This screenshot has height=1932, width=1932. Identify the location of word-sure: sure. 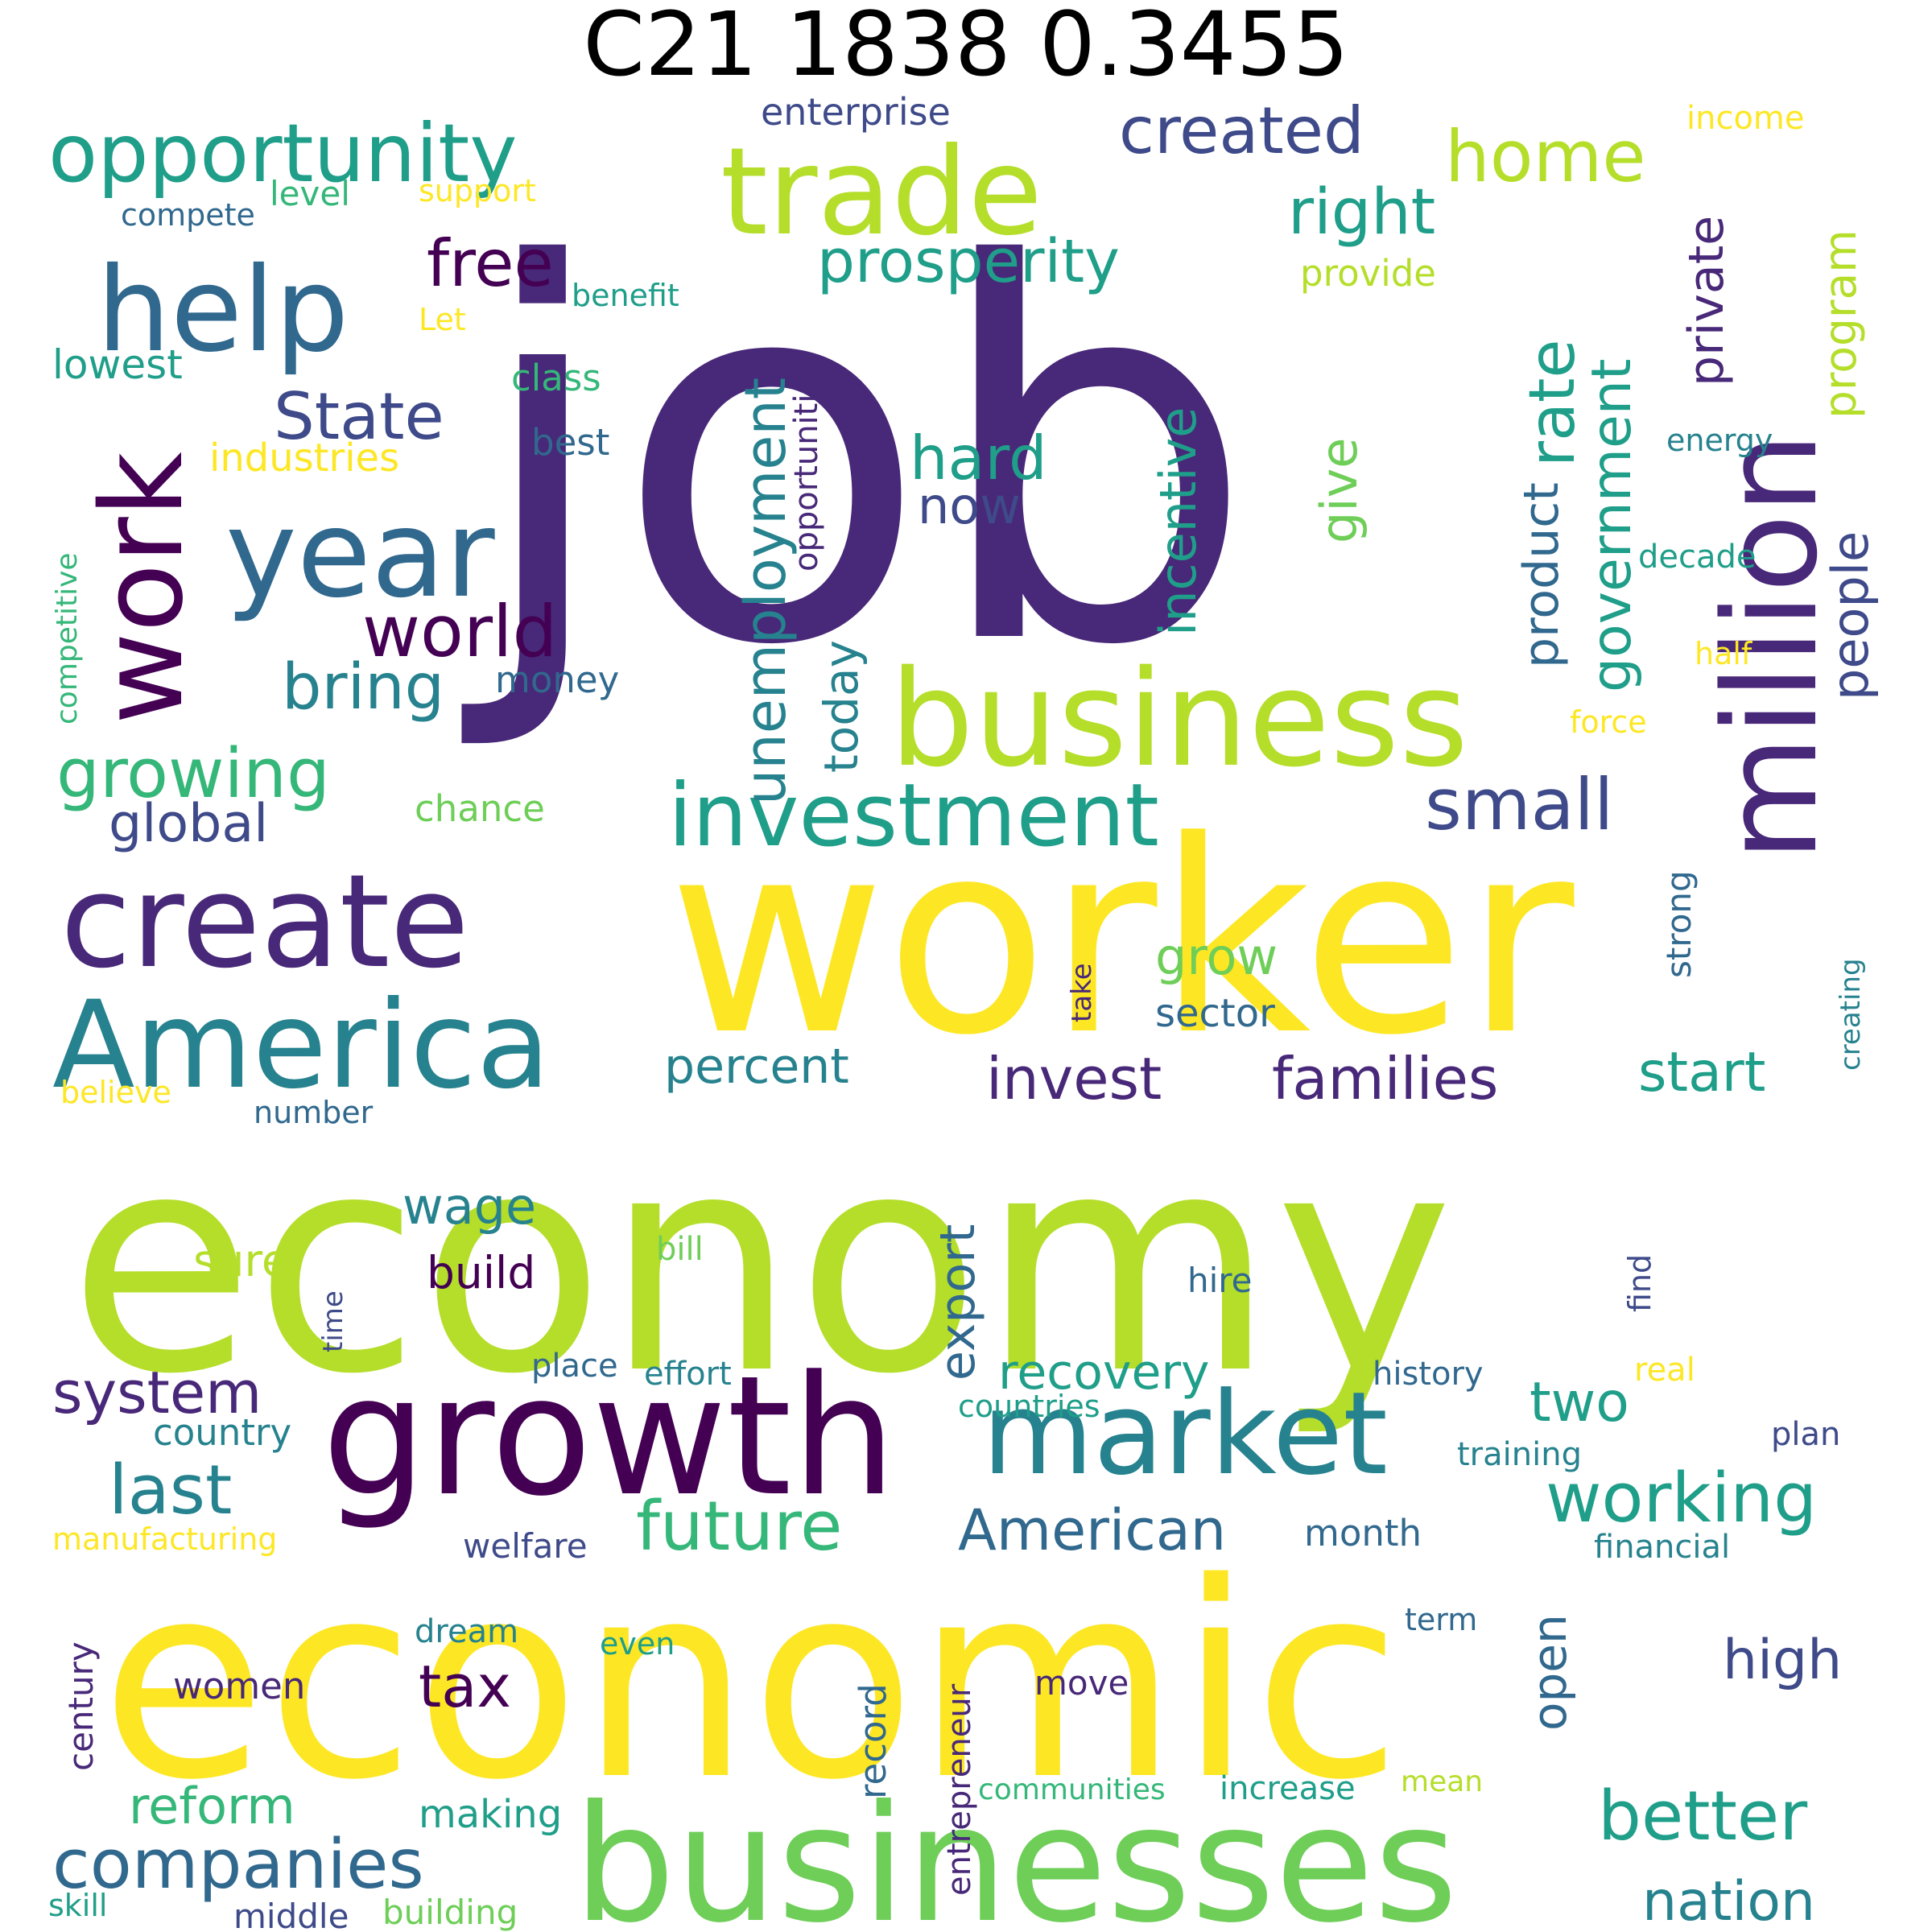
(241, 1260).